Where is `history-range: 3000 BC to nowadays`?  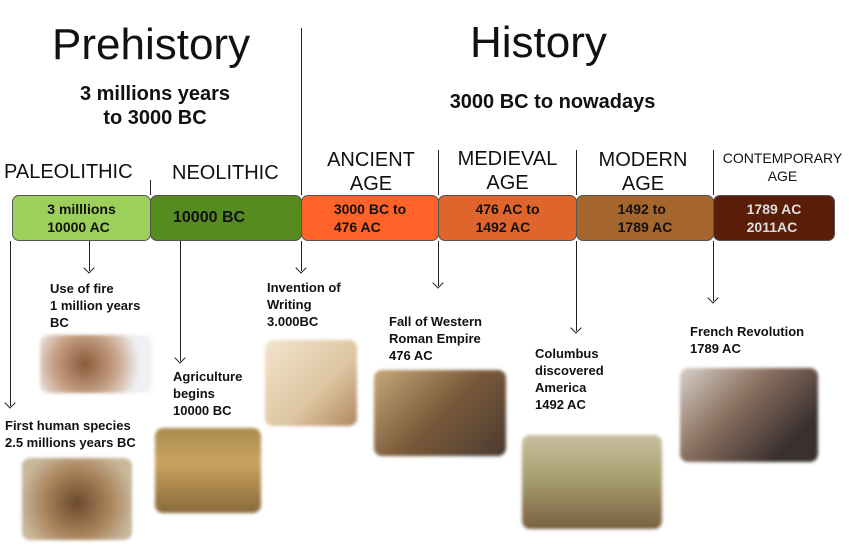 history-range: 3000 BC to nowadays is located at coordinates (552, 102).